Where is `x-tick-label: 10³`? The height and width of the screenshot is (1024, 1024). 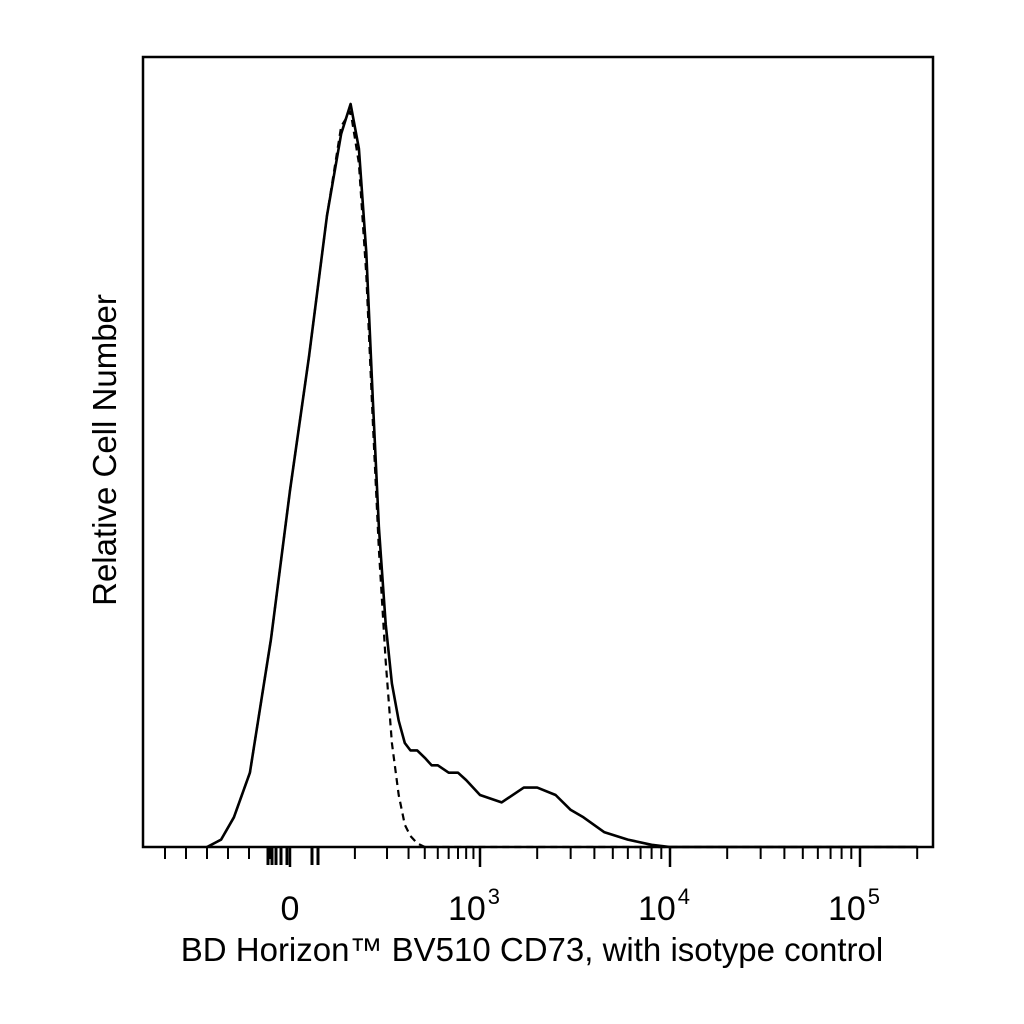
x-tick-label: 10³ is located at coordinates (474, 906).